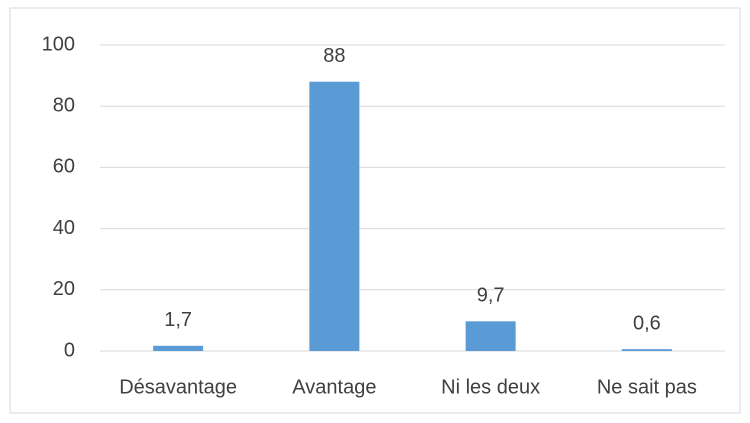 Image resolution: width=750 pixels, height=423 pixels. Describe the element at coordinates (491, 296) in the screenshot. I see `data-label: 9,7` at that location.